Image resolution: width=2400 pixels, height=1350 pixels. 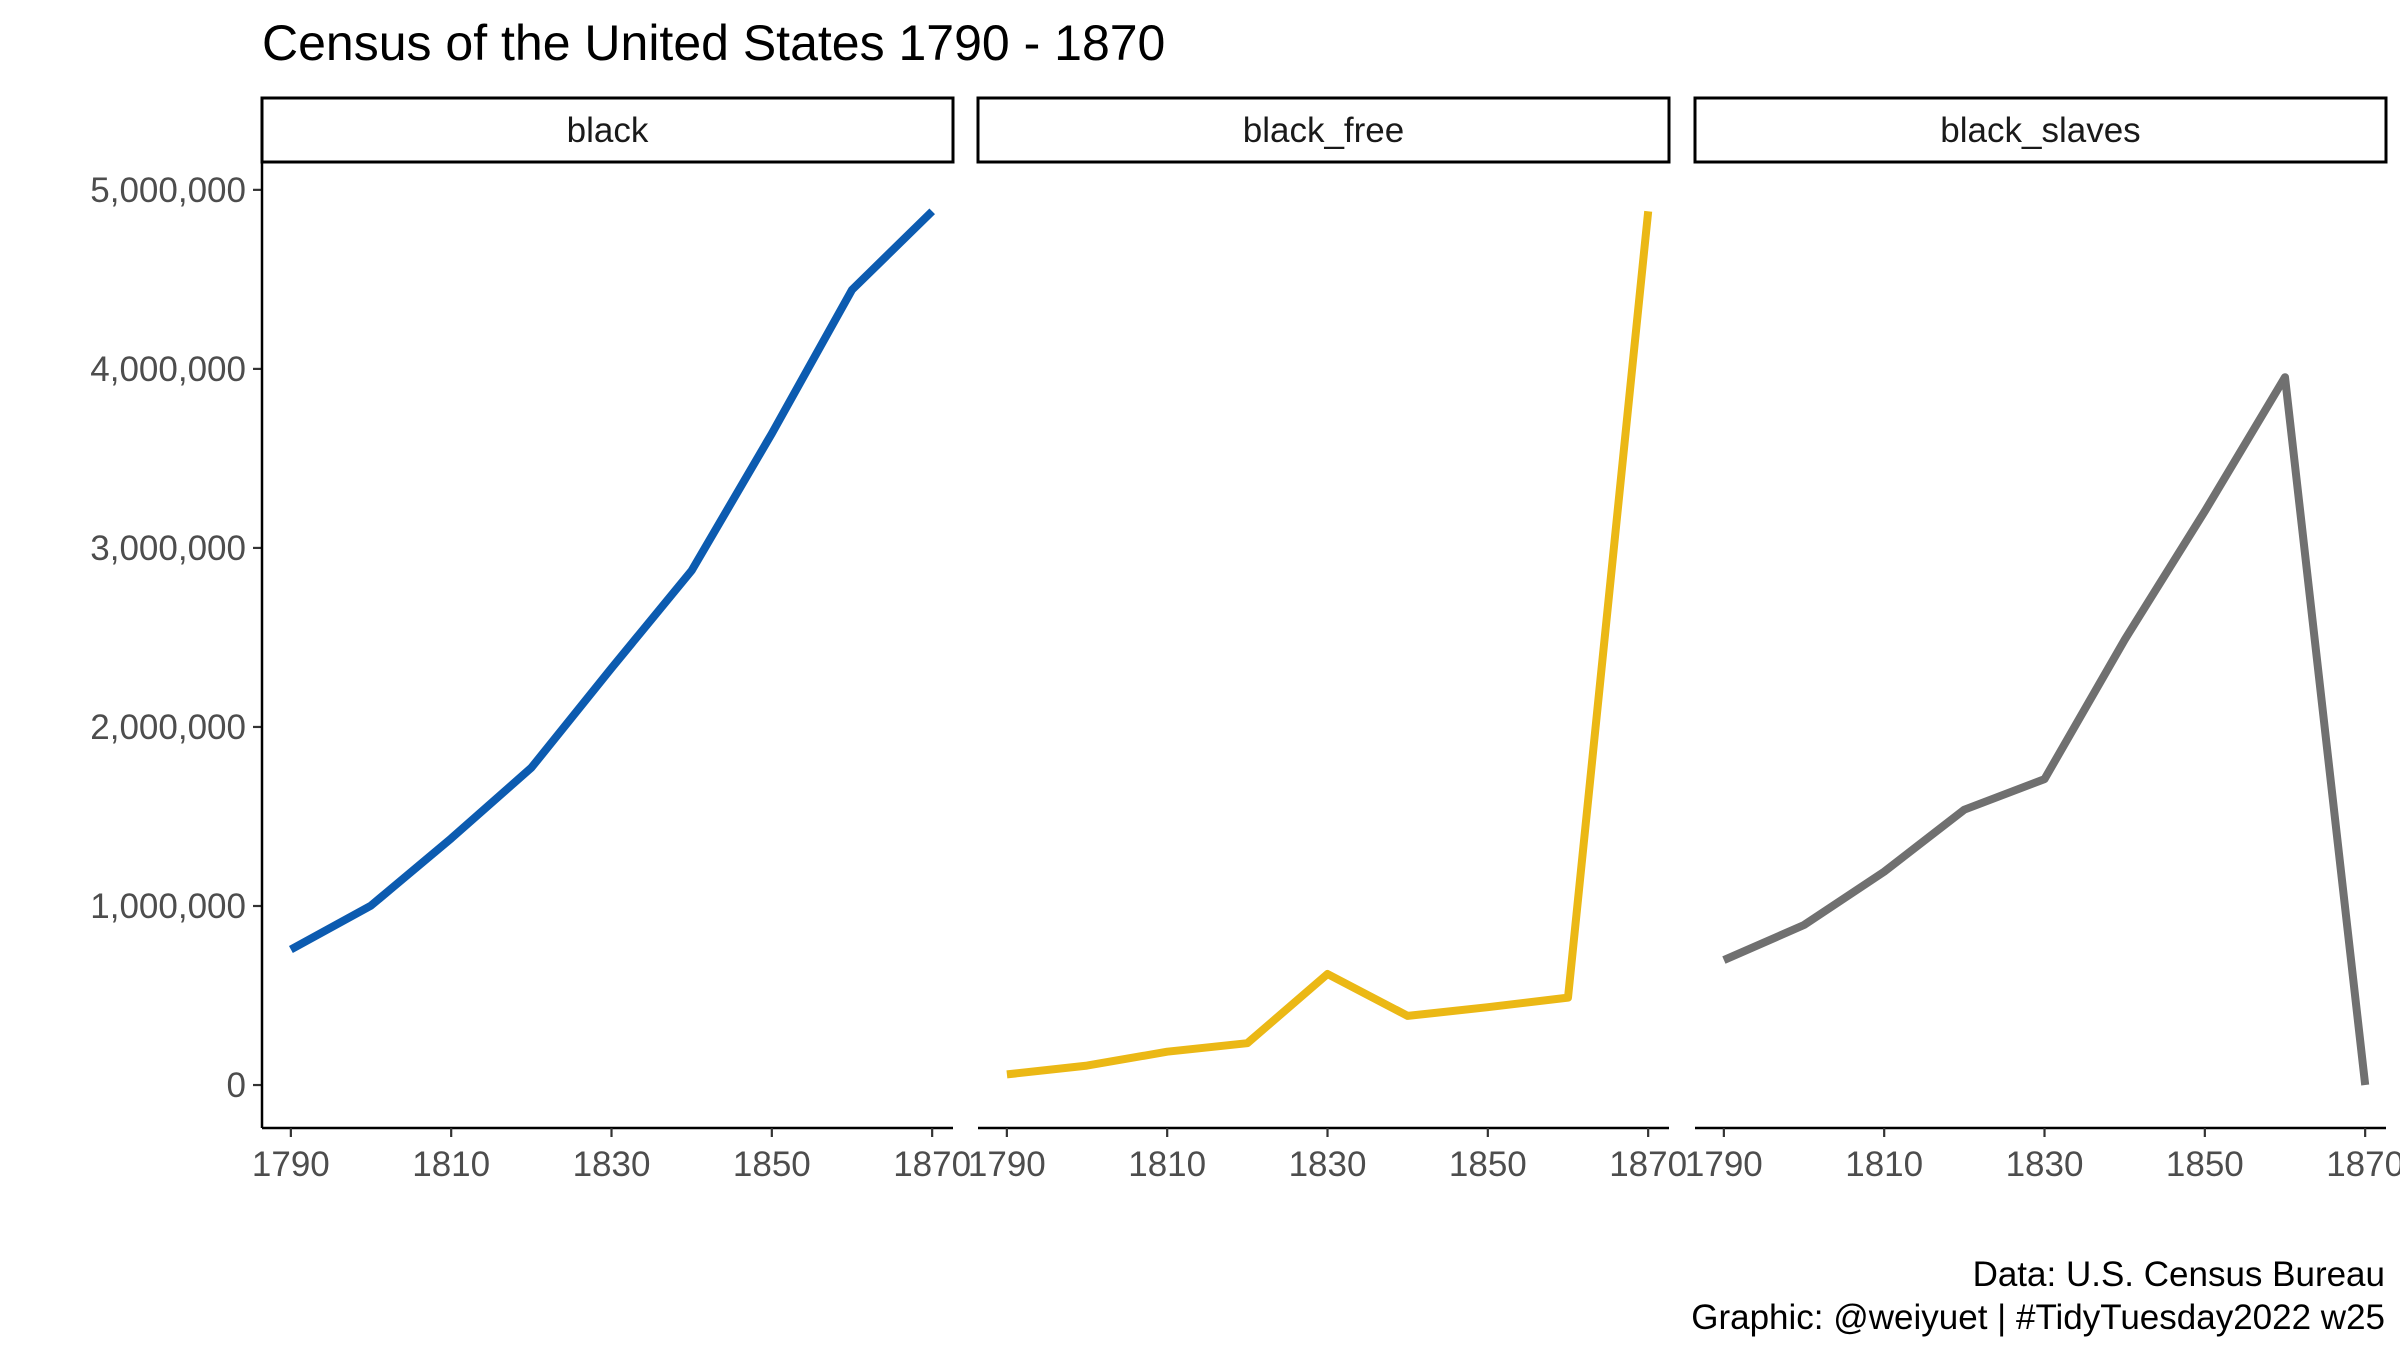 I want to click on series-line-black, so click(x=611, y=581).